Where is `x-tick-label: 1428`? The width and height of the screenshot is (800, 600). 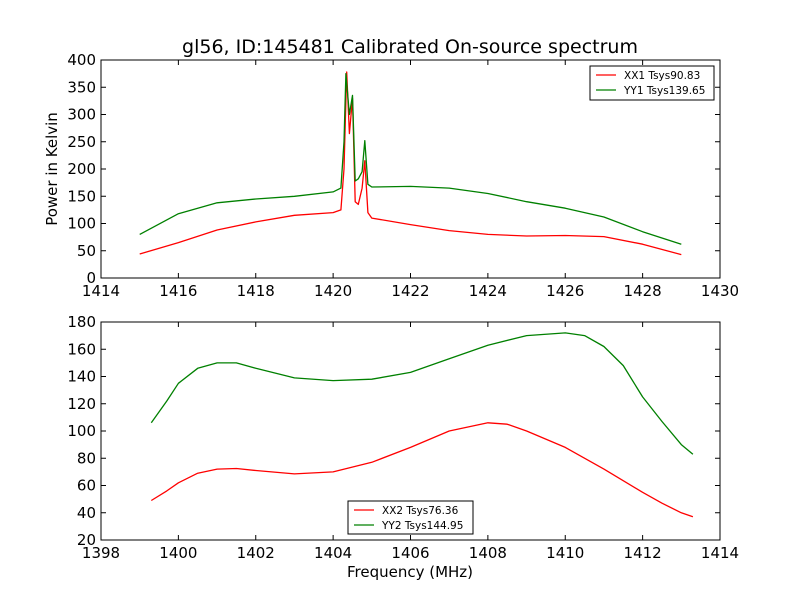
x-tick-label: 1428 is located at coordinates (643, 291).